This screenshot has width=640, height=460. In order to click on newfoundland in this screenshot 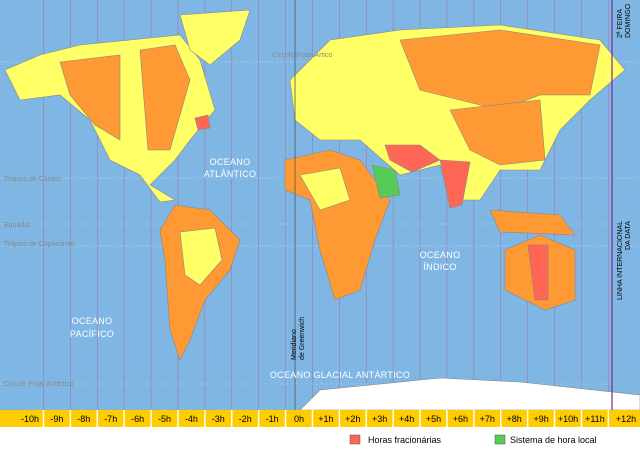, I will do `click(202, 122)`.